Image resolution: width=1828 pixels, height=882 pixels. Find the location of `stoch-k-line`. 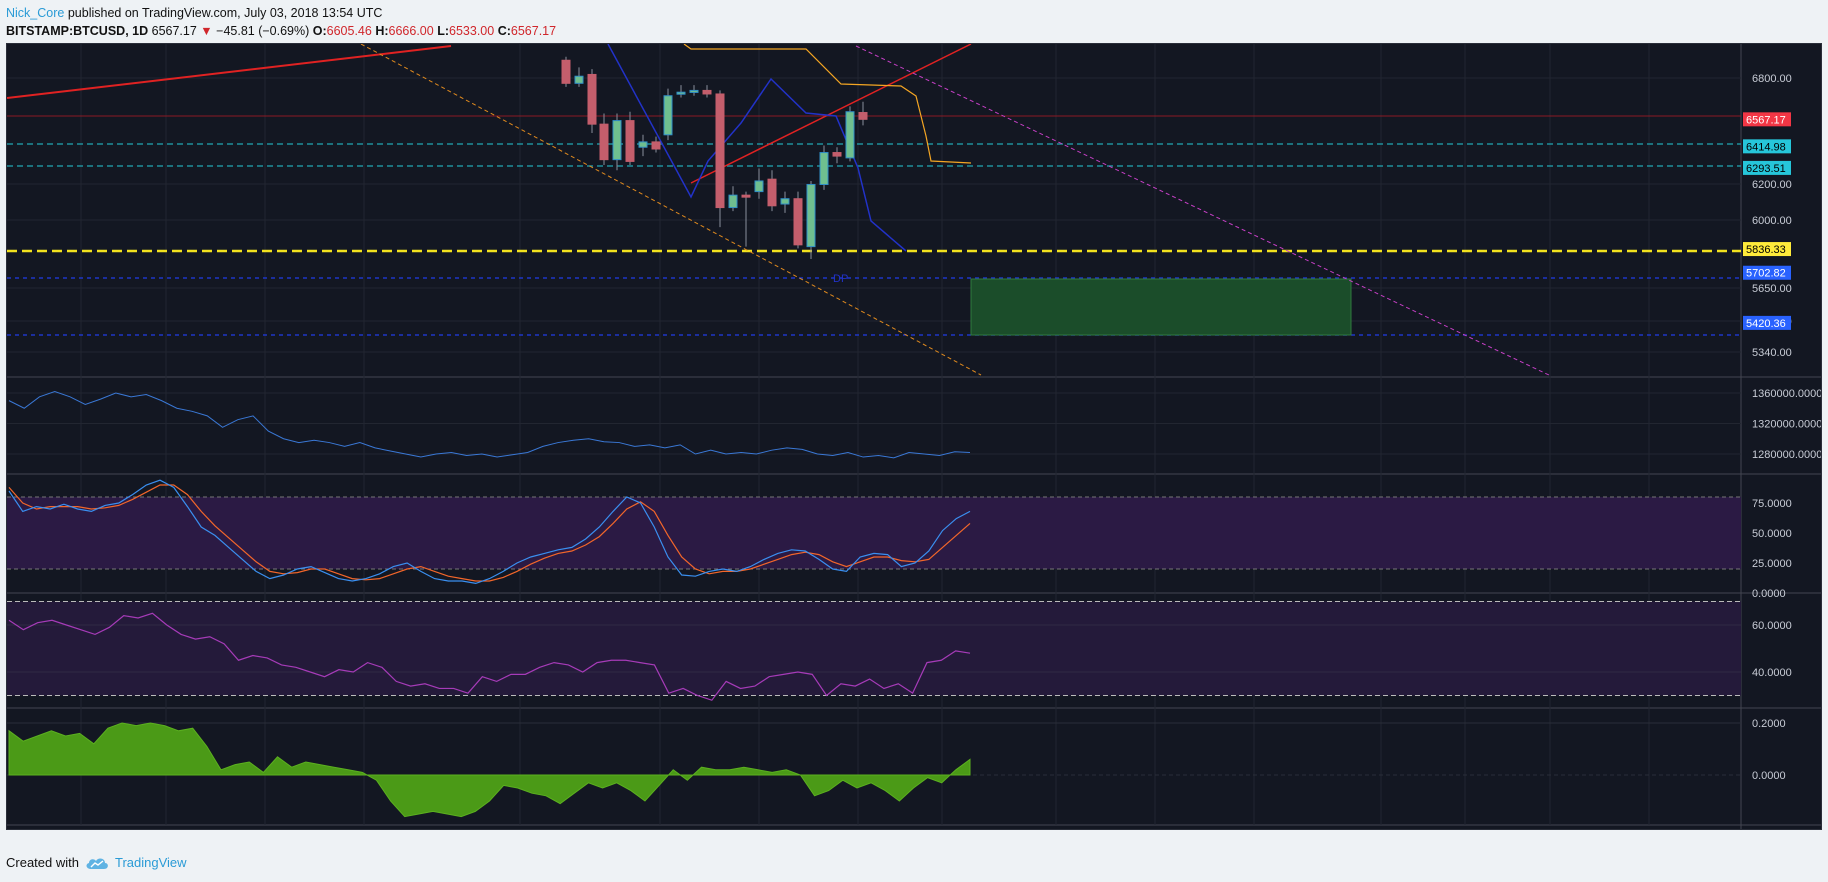

stoch-k-line is located at coordinates (489, 532).